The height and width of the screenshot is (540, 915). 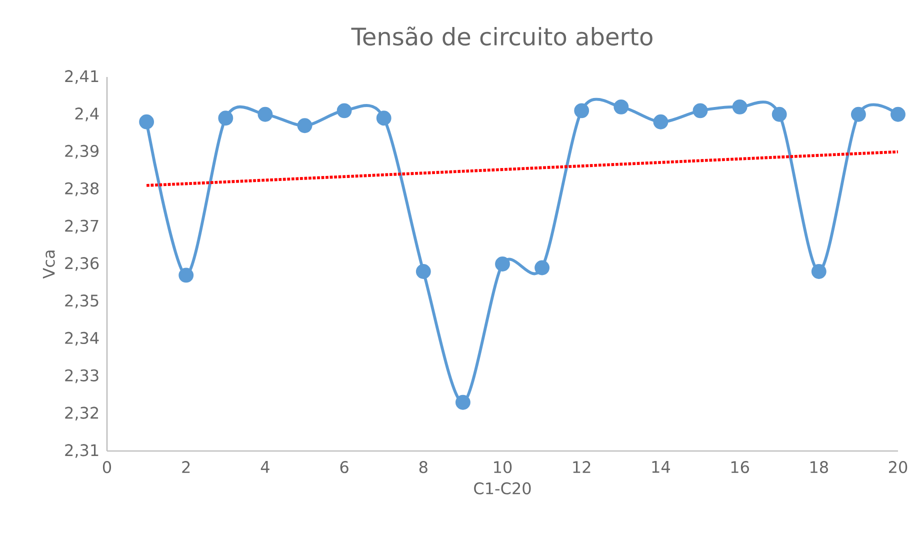 I want to click on x-axis-title: C1-C20, so click(x=502, y=488).